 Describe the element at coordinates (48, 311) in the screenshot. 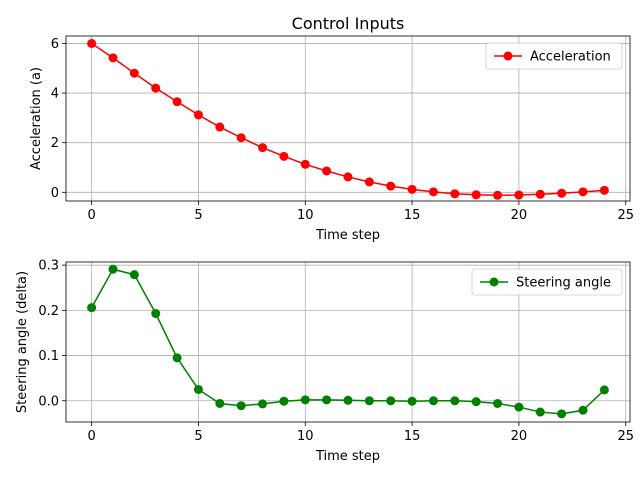

I see `y-tick-label: 0.2` at that location.